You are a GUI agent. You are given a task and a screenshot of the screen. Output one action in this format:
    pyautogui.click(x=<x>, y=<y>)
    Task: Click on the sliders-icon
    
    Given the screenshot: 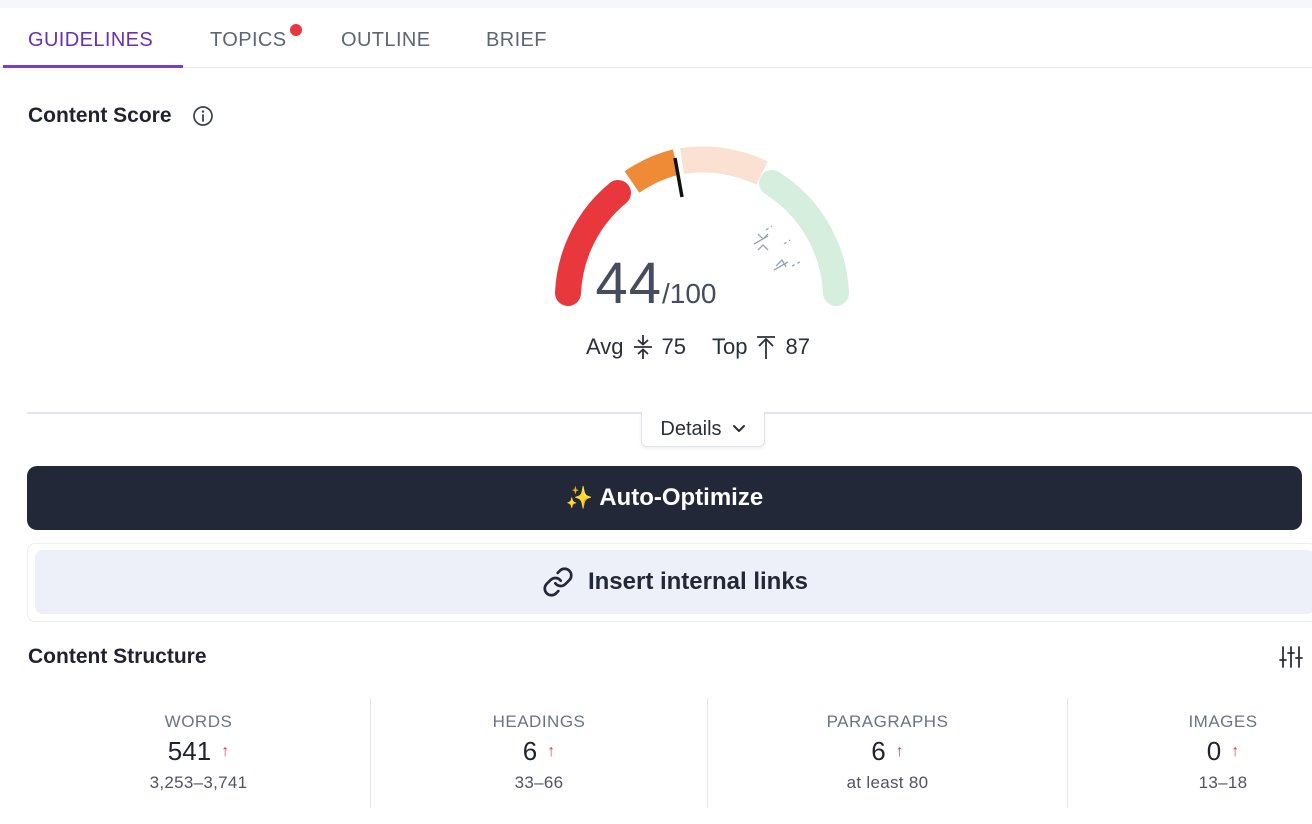 What is the action you would take?
    pyautogui.click(x=1291, y=657)
    